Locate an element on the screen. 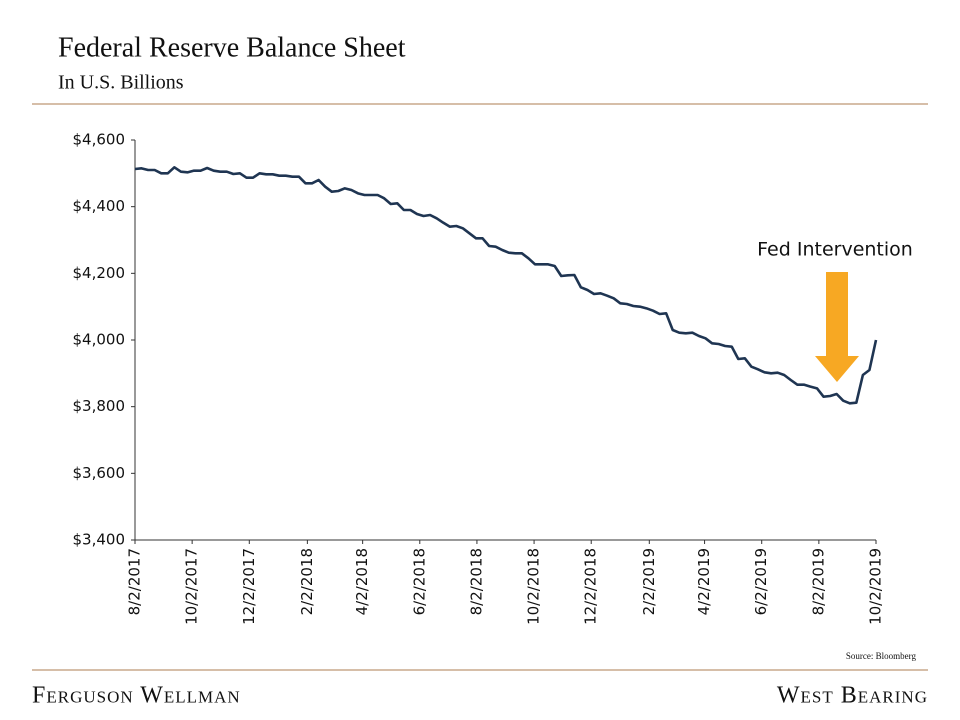  x-tick-label: 12/2/2018 is located at coordinates (591, 586).